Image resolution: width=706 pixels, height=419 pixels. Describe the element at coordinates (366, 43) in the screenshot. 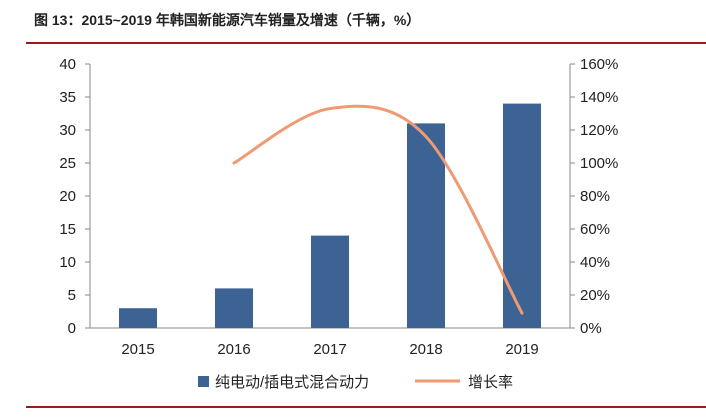

I see `title-rule` at that location.